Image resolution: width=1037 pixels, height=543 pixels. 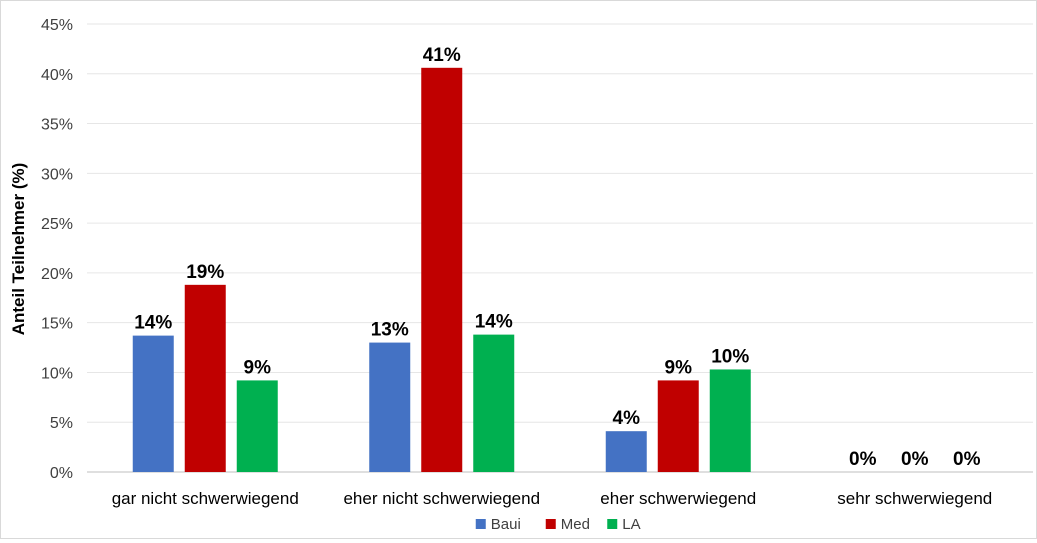 What do you see at coordinates (205, 498) in the screenshot?
I see `category-label: gar nicht schwerwiegend` at bounding box center [205, 498].